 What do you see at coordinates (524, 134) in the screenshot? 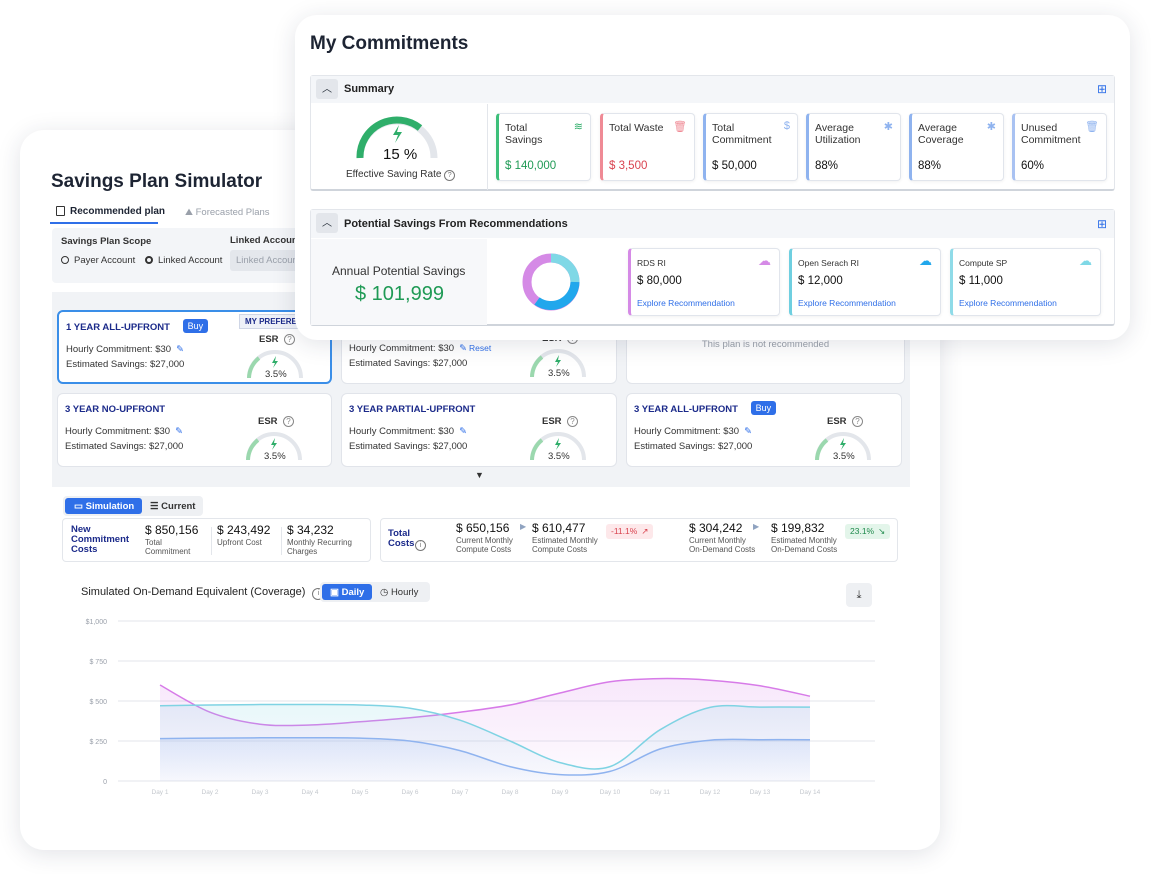
I see `card-label: Total Savings` at bounding box center [524, 134].